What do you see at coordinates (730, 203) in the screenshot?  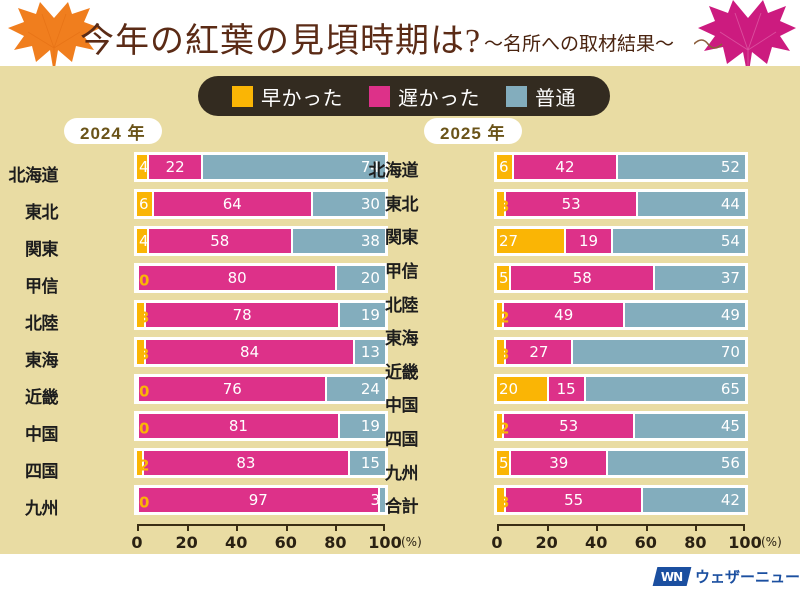 I see `segment-normal-value: 44` at bounding box center [730, 203].